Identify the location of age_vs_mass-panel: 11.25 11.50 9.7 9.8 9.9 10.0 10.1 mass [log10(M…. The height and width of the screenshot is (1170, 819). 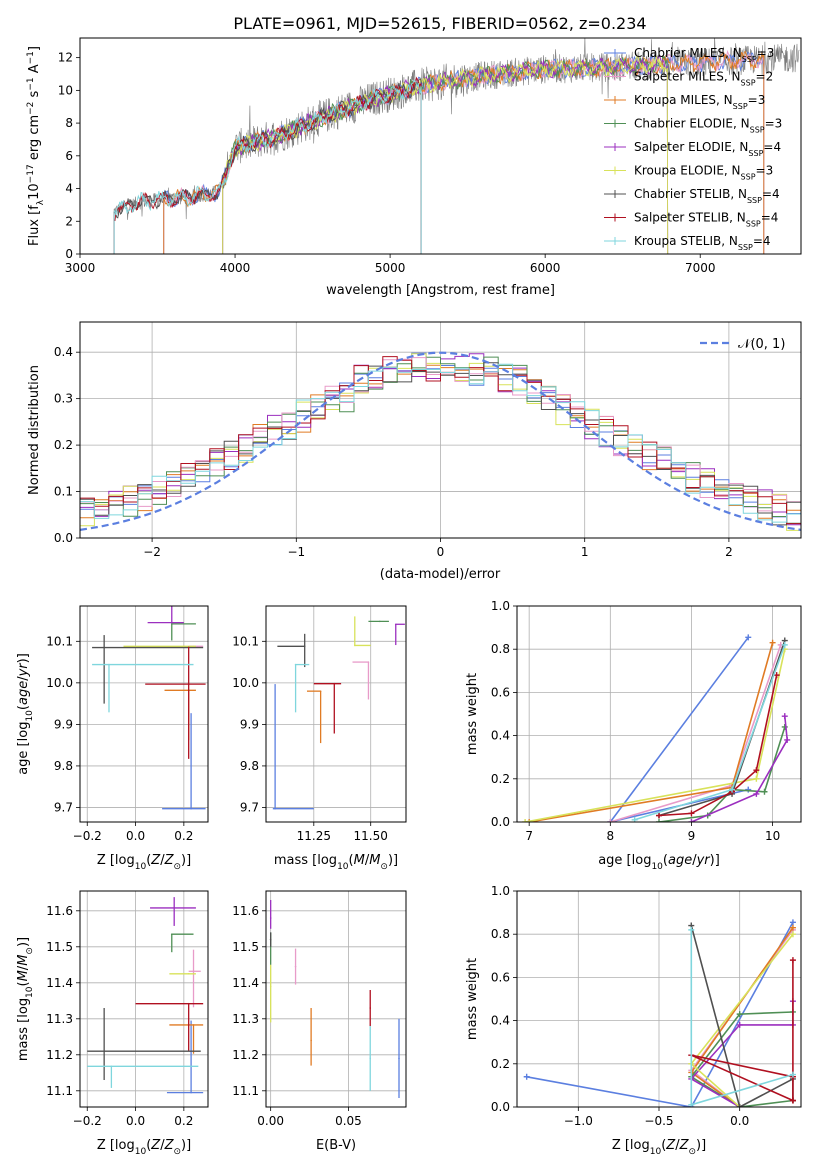
(319, 738).